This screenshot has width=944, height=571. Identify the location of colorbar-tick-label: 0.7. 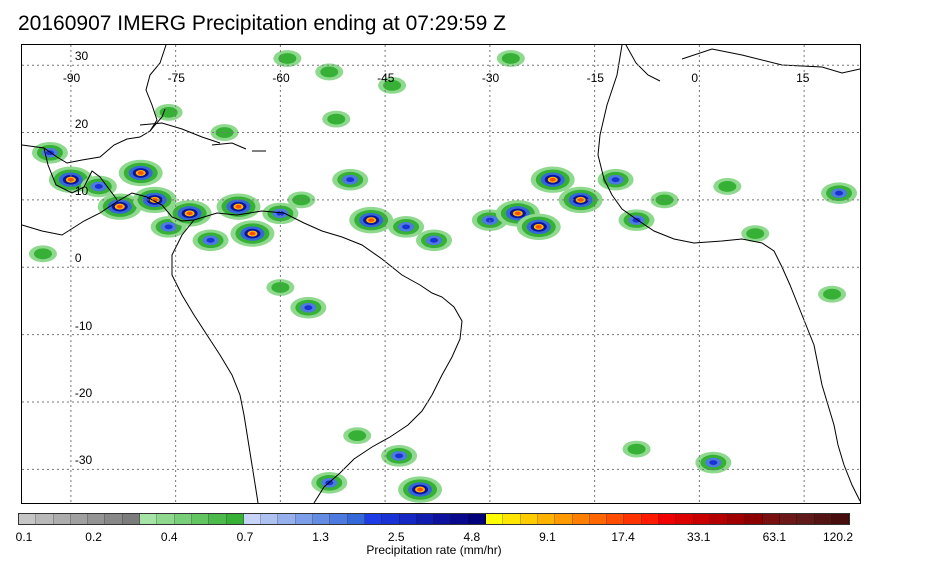
(245, 537).